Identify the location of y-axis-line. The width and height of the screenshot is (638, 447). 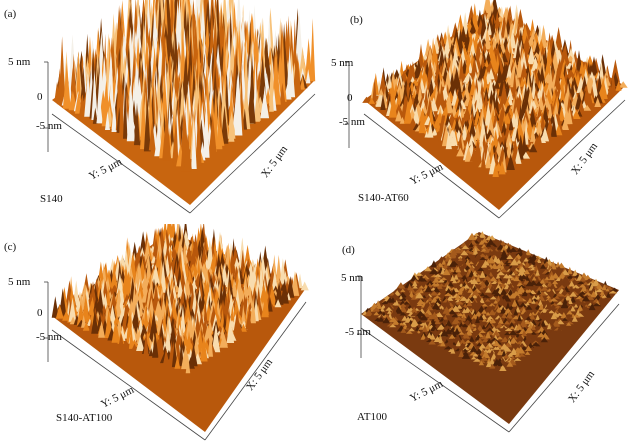
(128, 385).